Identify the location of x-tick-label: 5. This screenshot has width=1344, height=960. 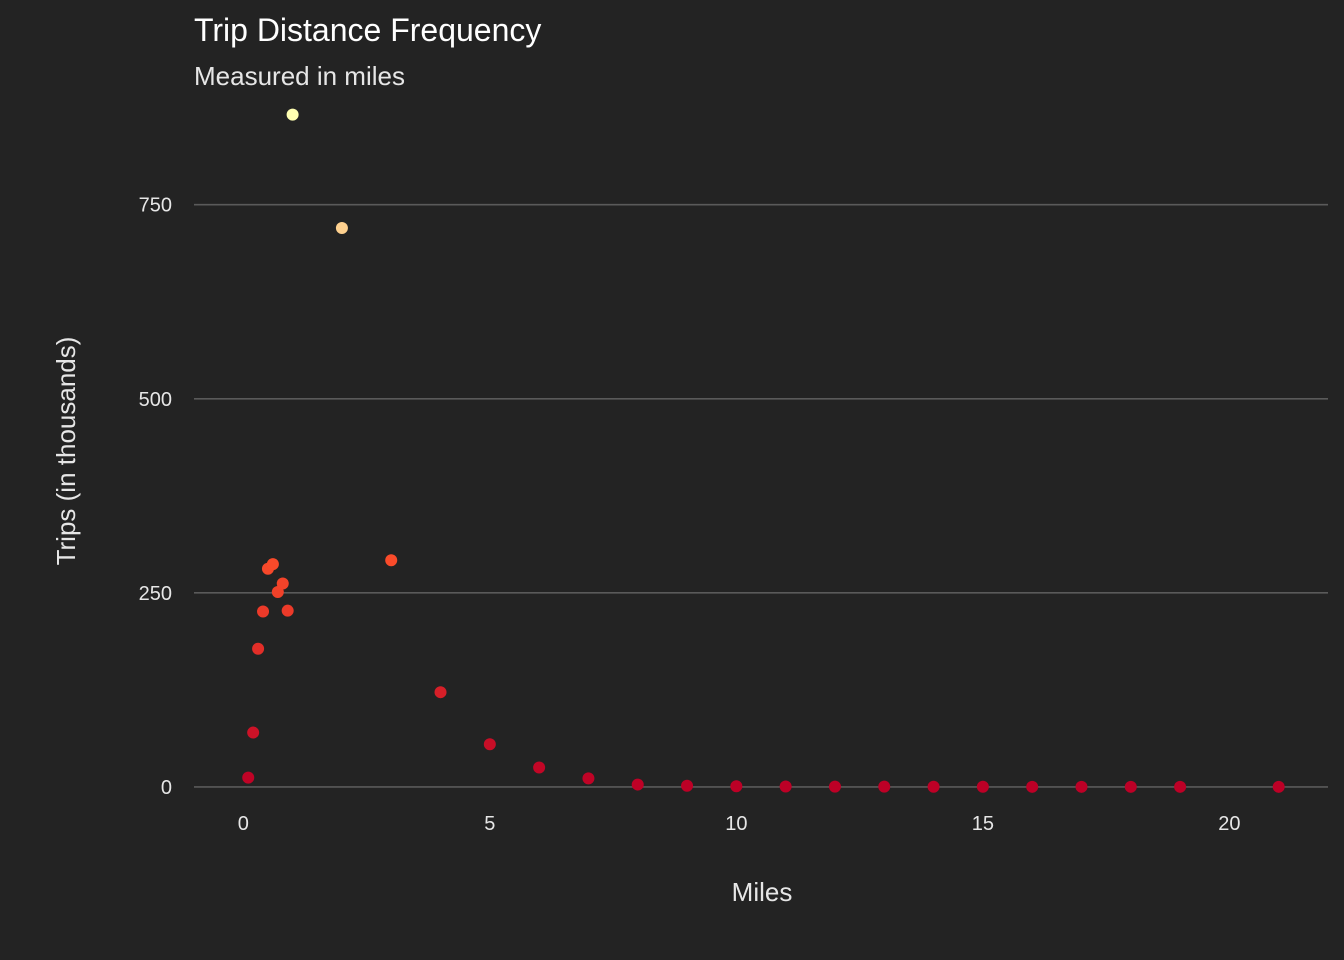
(489, 824).